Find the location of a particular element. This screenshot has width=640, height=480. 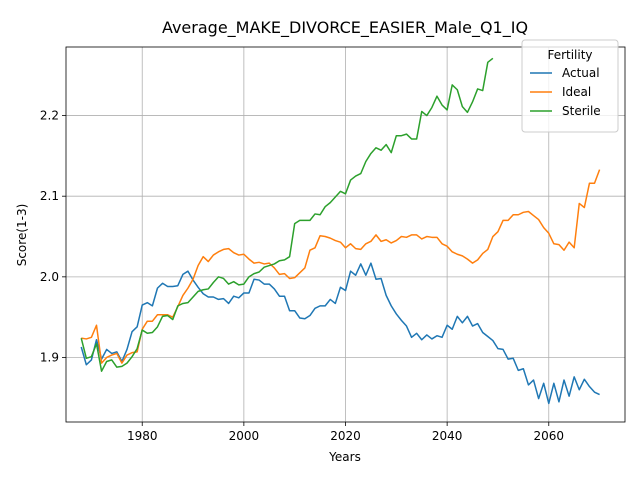

legend: Fertility Actual Ideal Sterile is located at coordinates (570, 86).